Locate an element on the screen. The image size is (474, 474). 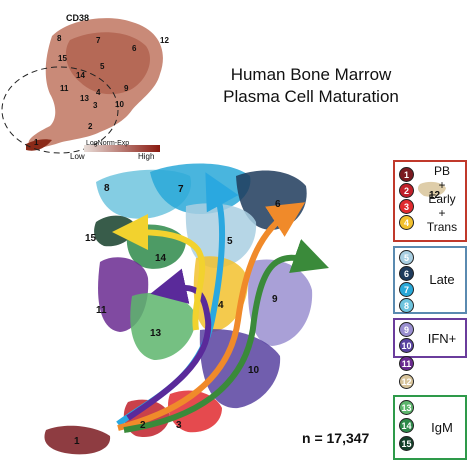
cluster-label-8: 8 is located at coordinates (107, 188).